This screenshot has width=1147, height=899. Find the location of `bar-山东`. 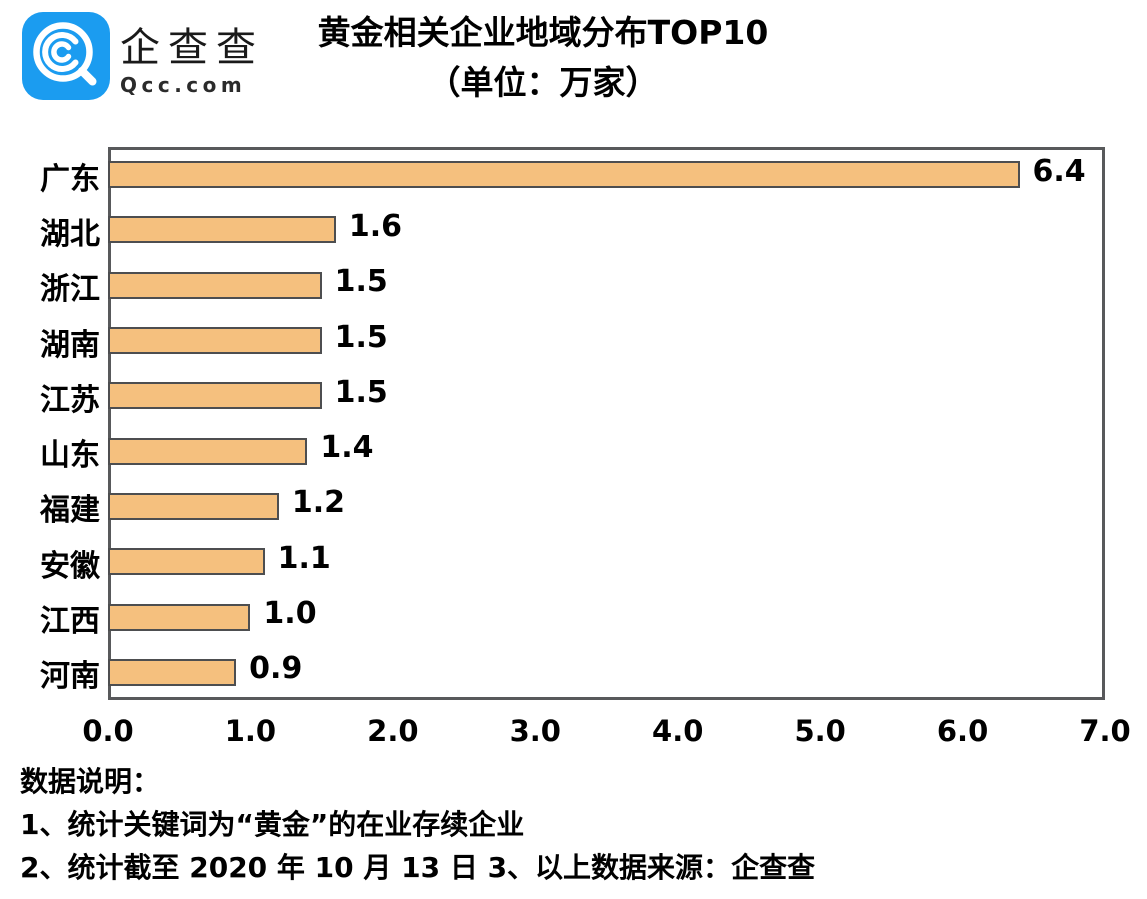

bar-山东 is located at coordinates (208, 451).